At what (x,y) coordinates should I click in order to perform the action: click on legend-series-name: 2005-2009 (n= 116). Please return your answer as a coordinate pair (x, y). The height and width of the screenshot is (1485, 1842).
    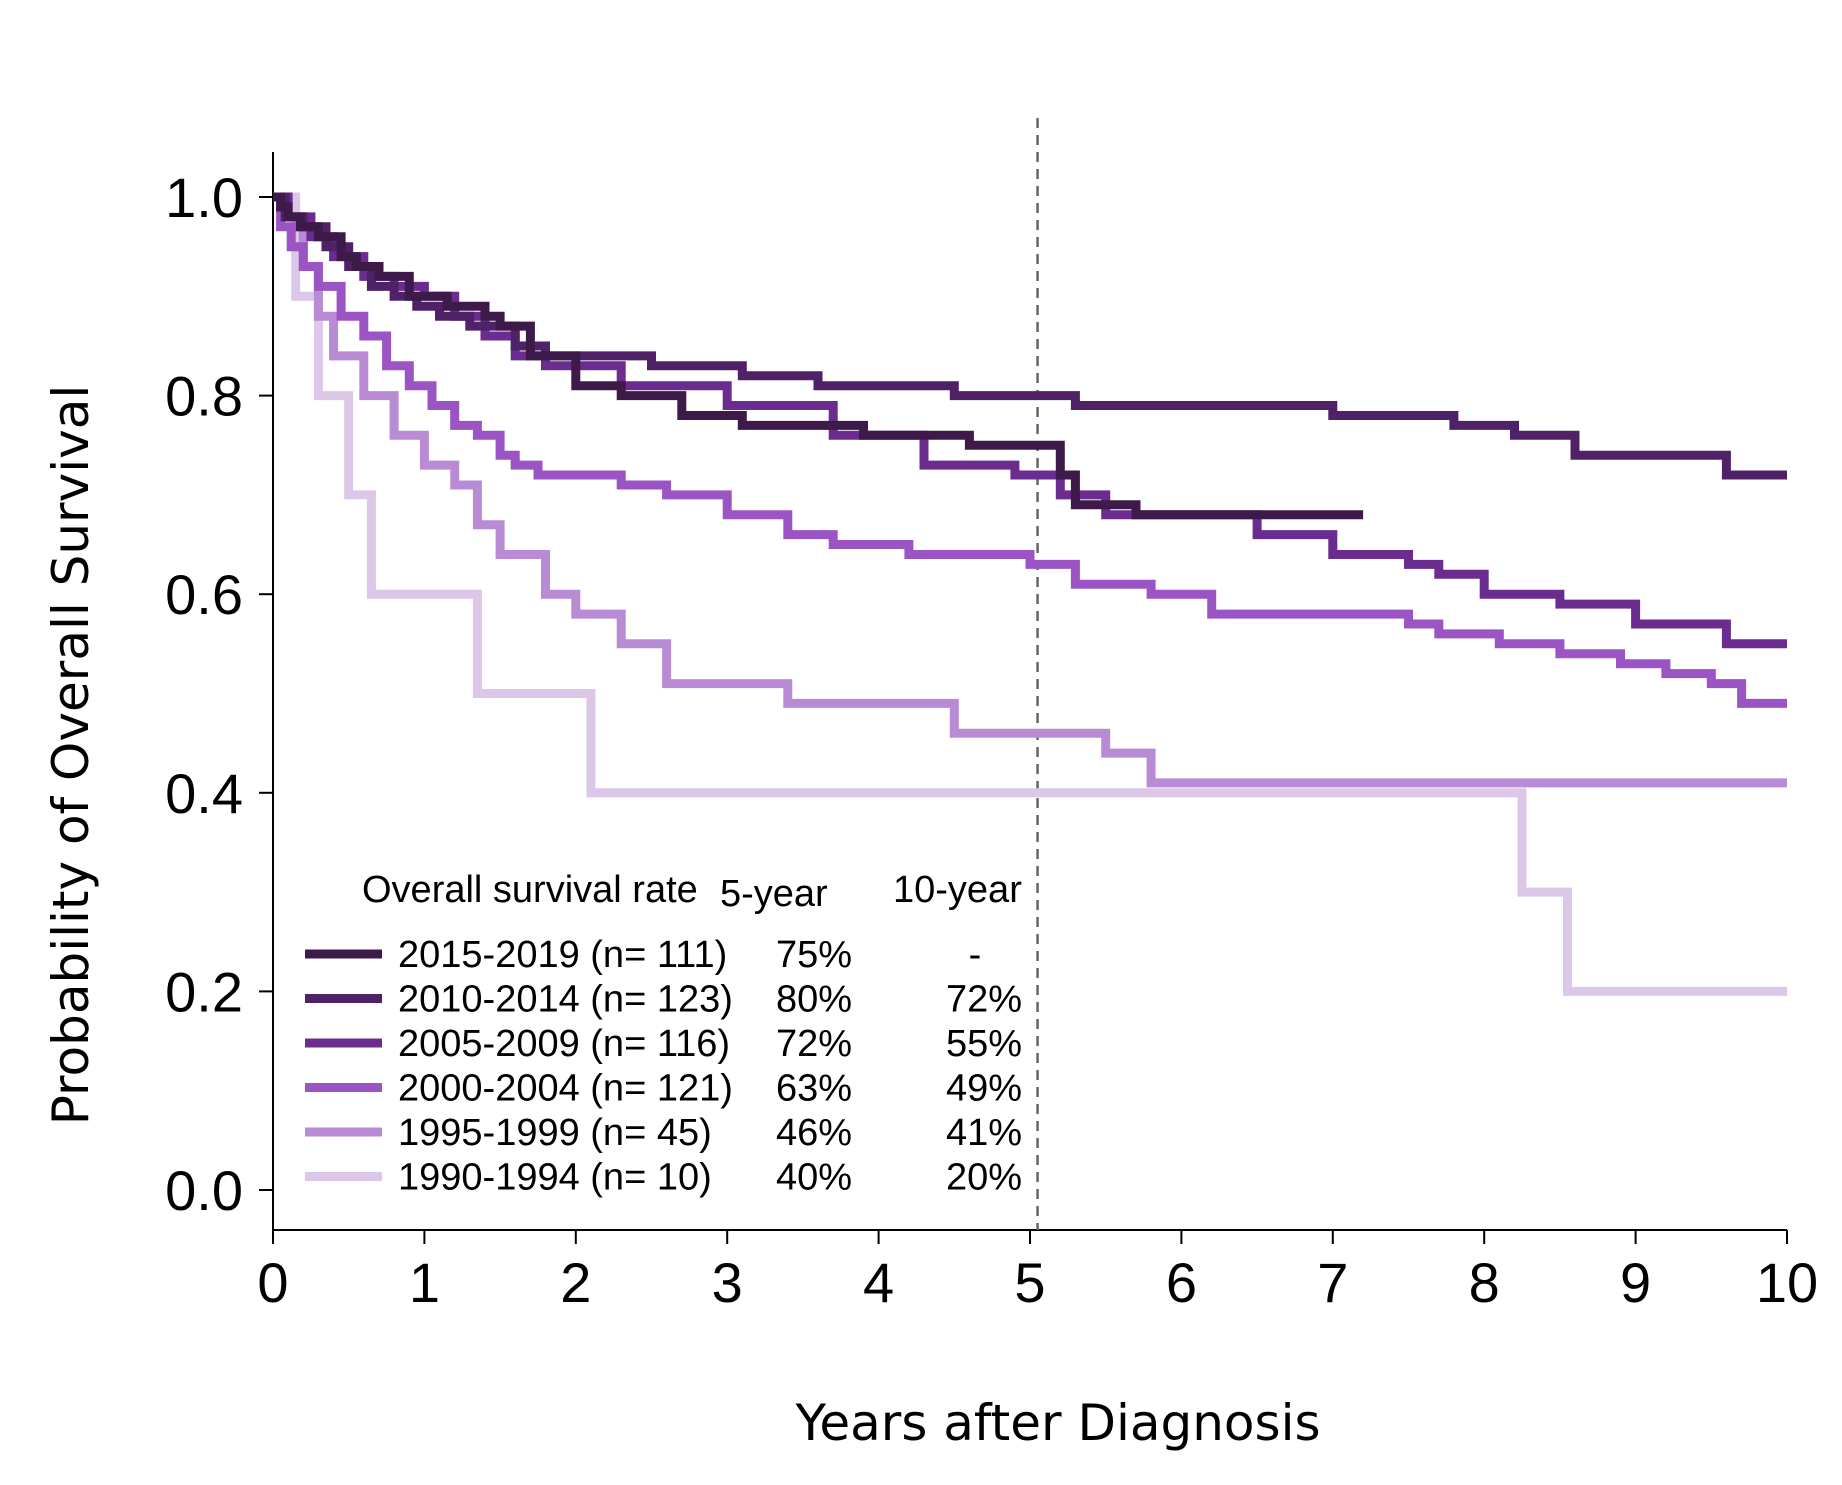
    Looking at the image, I should click on (564, 1044).